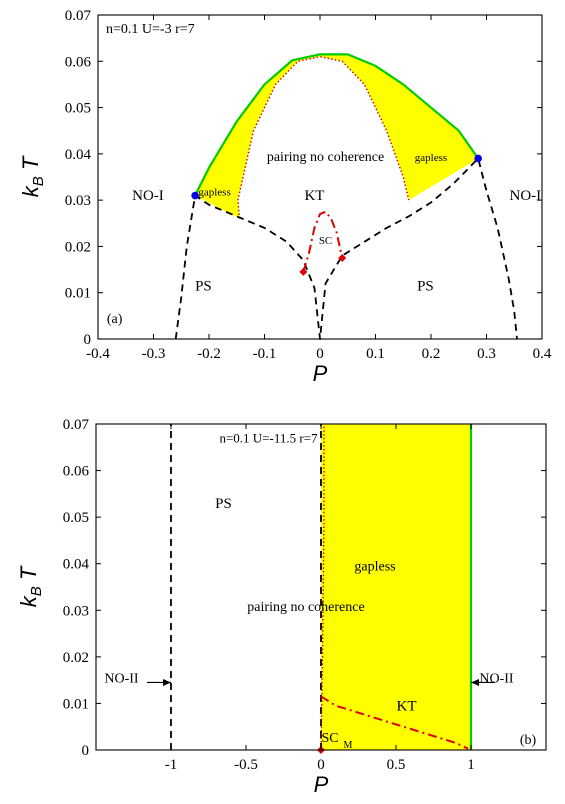  I want to click on parameter-label: n=0.1 U=-3 r=7, so click(150, 29).